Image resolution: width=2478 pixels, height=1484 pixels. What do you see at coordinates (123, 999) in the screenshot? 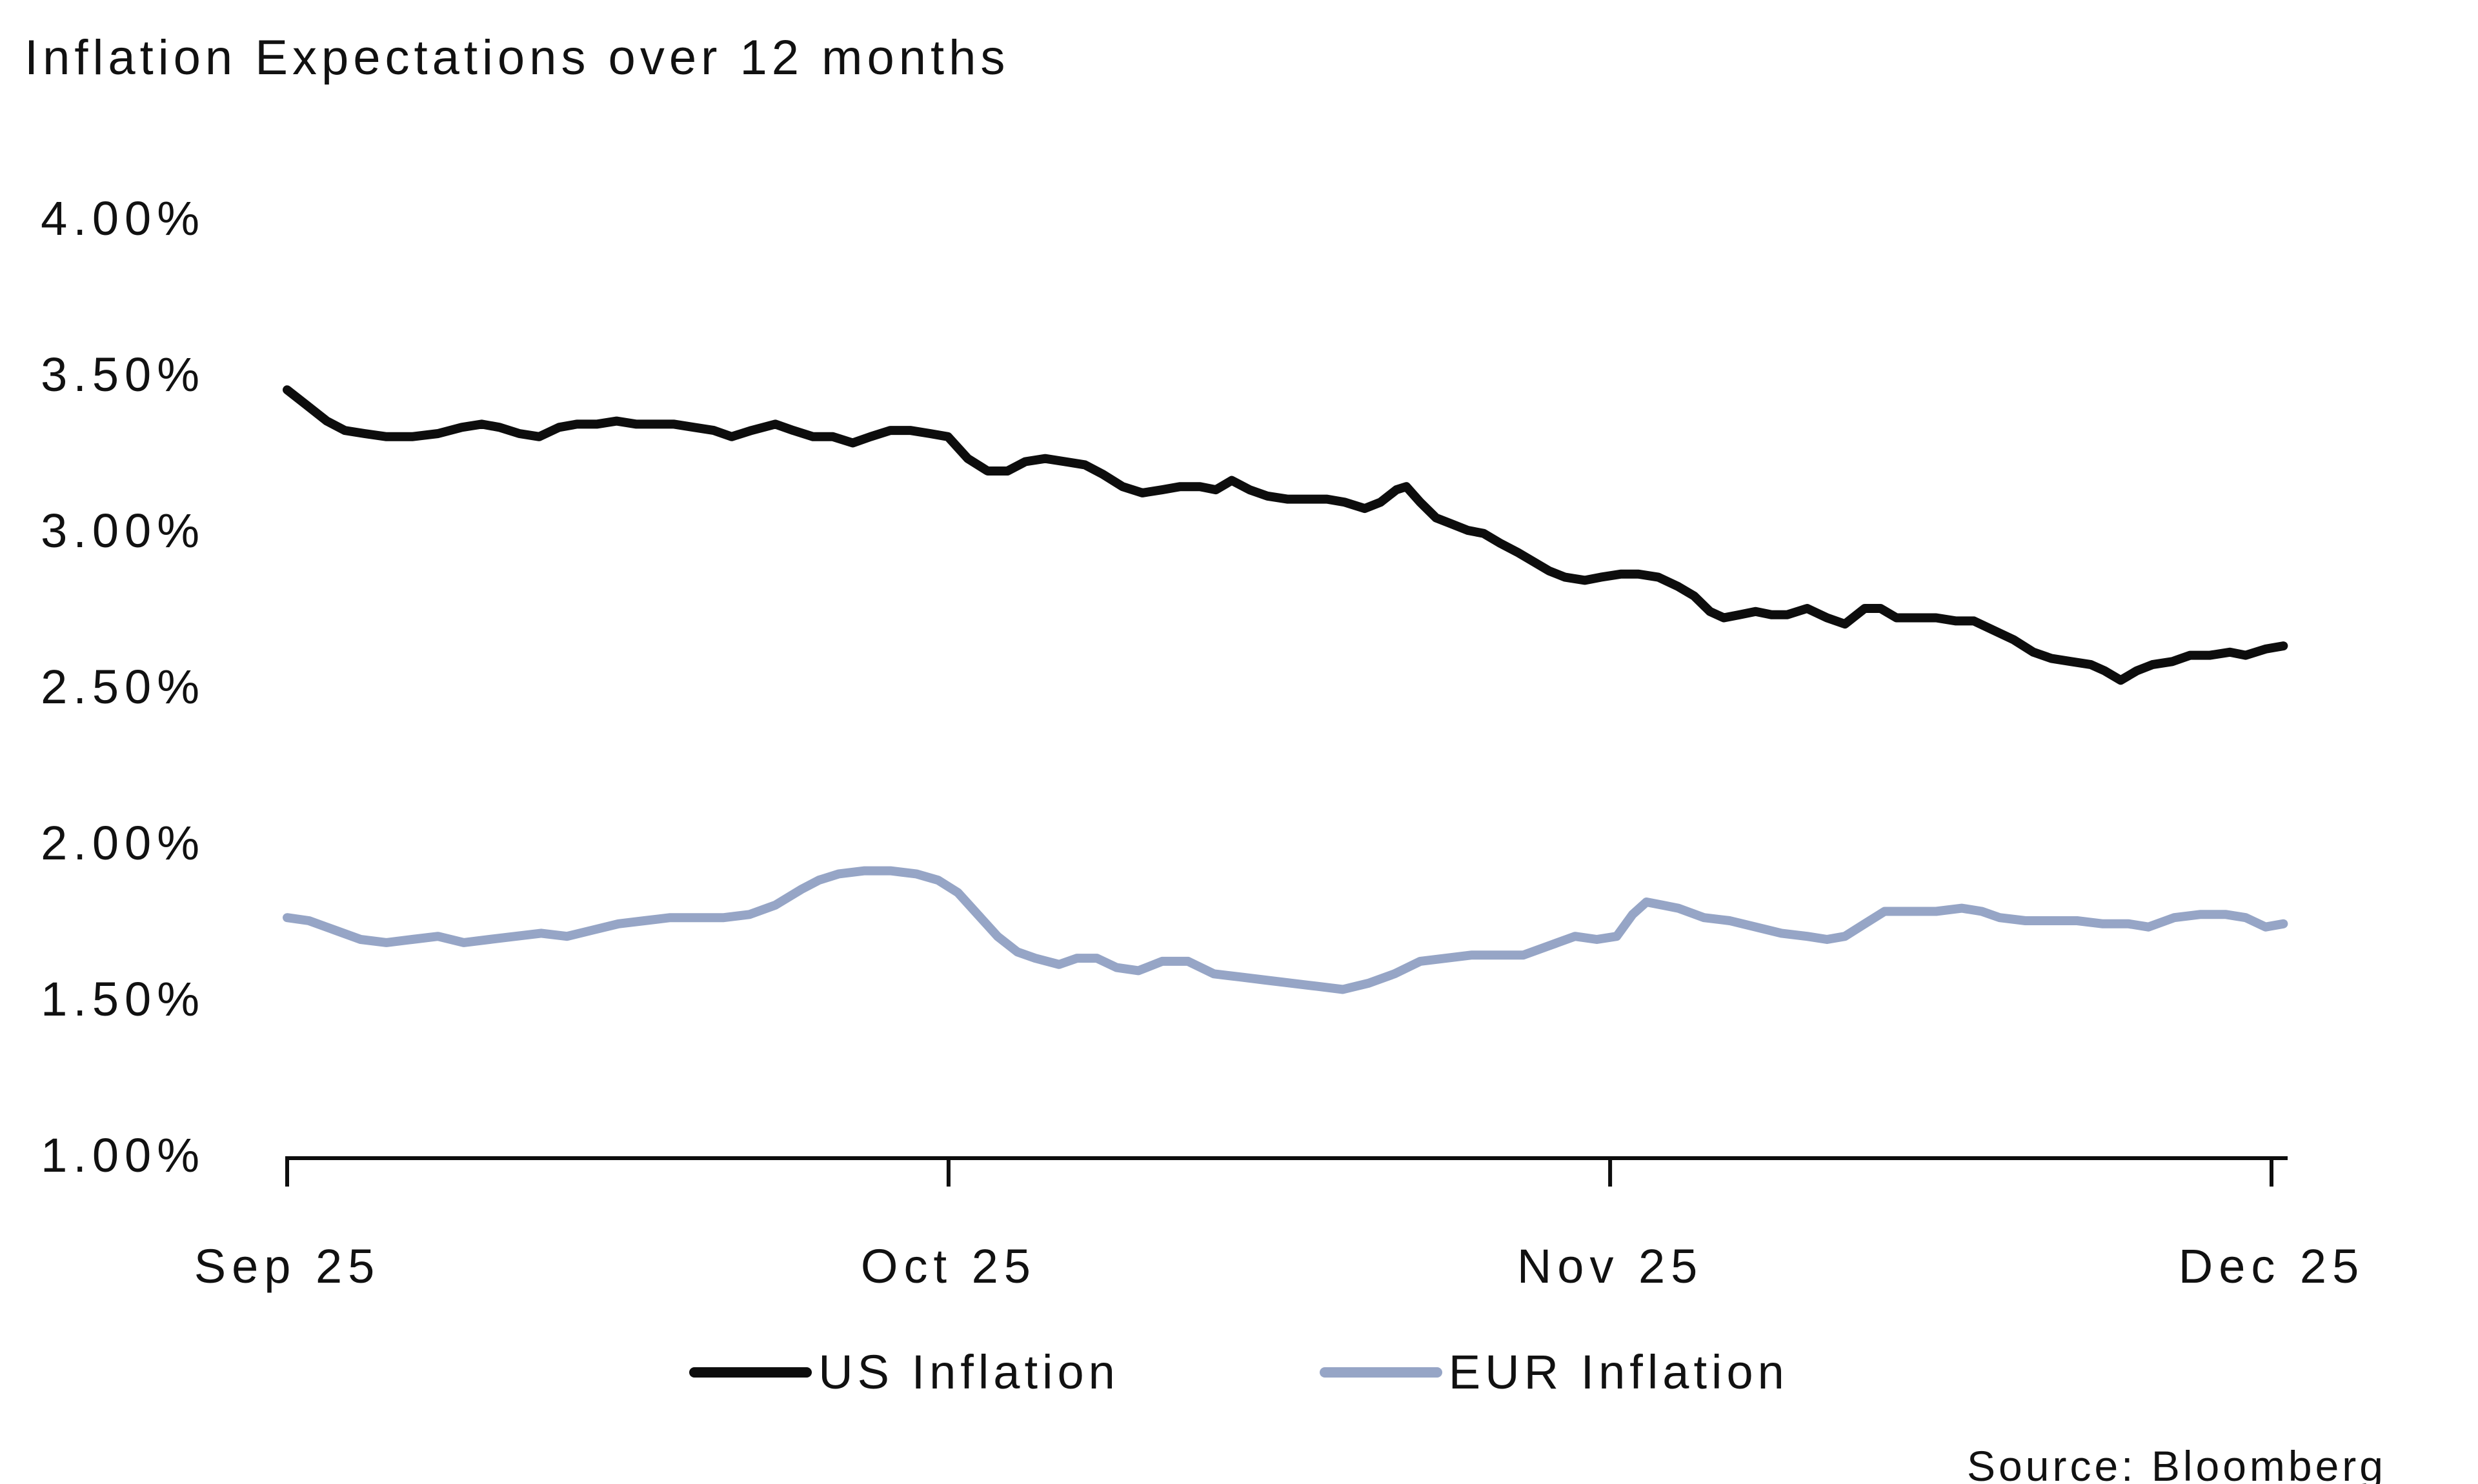
I see `y-axis-tick-label: 1.50%` at bounding box center [123, 999].